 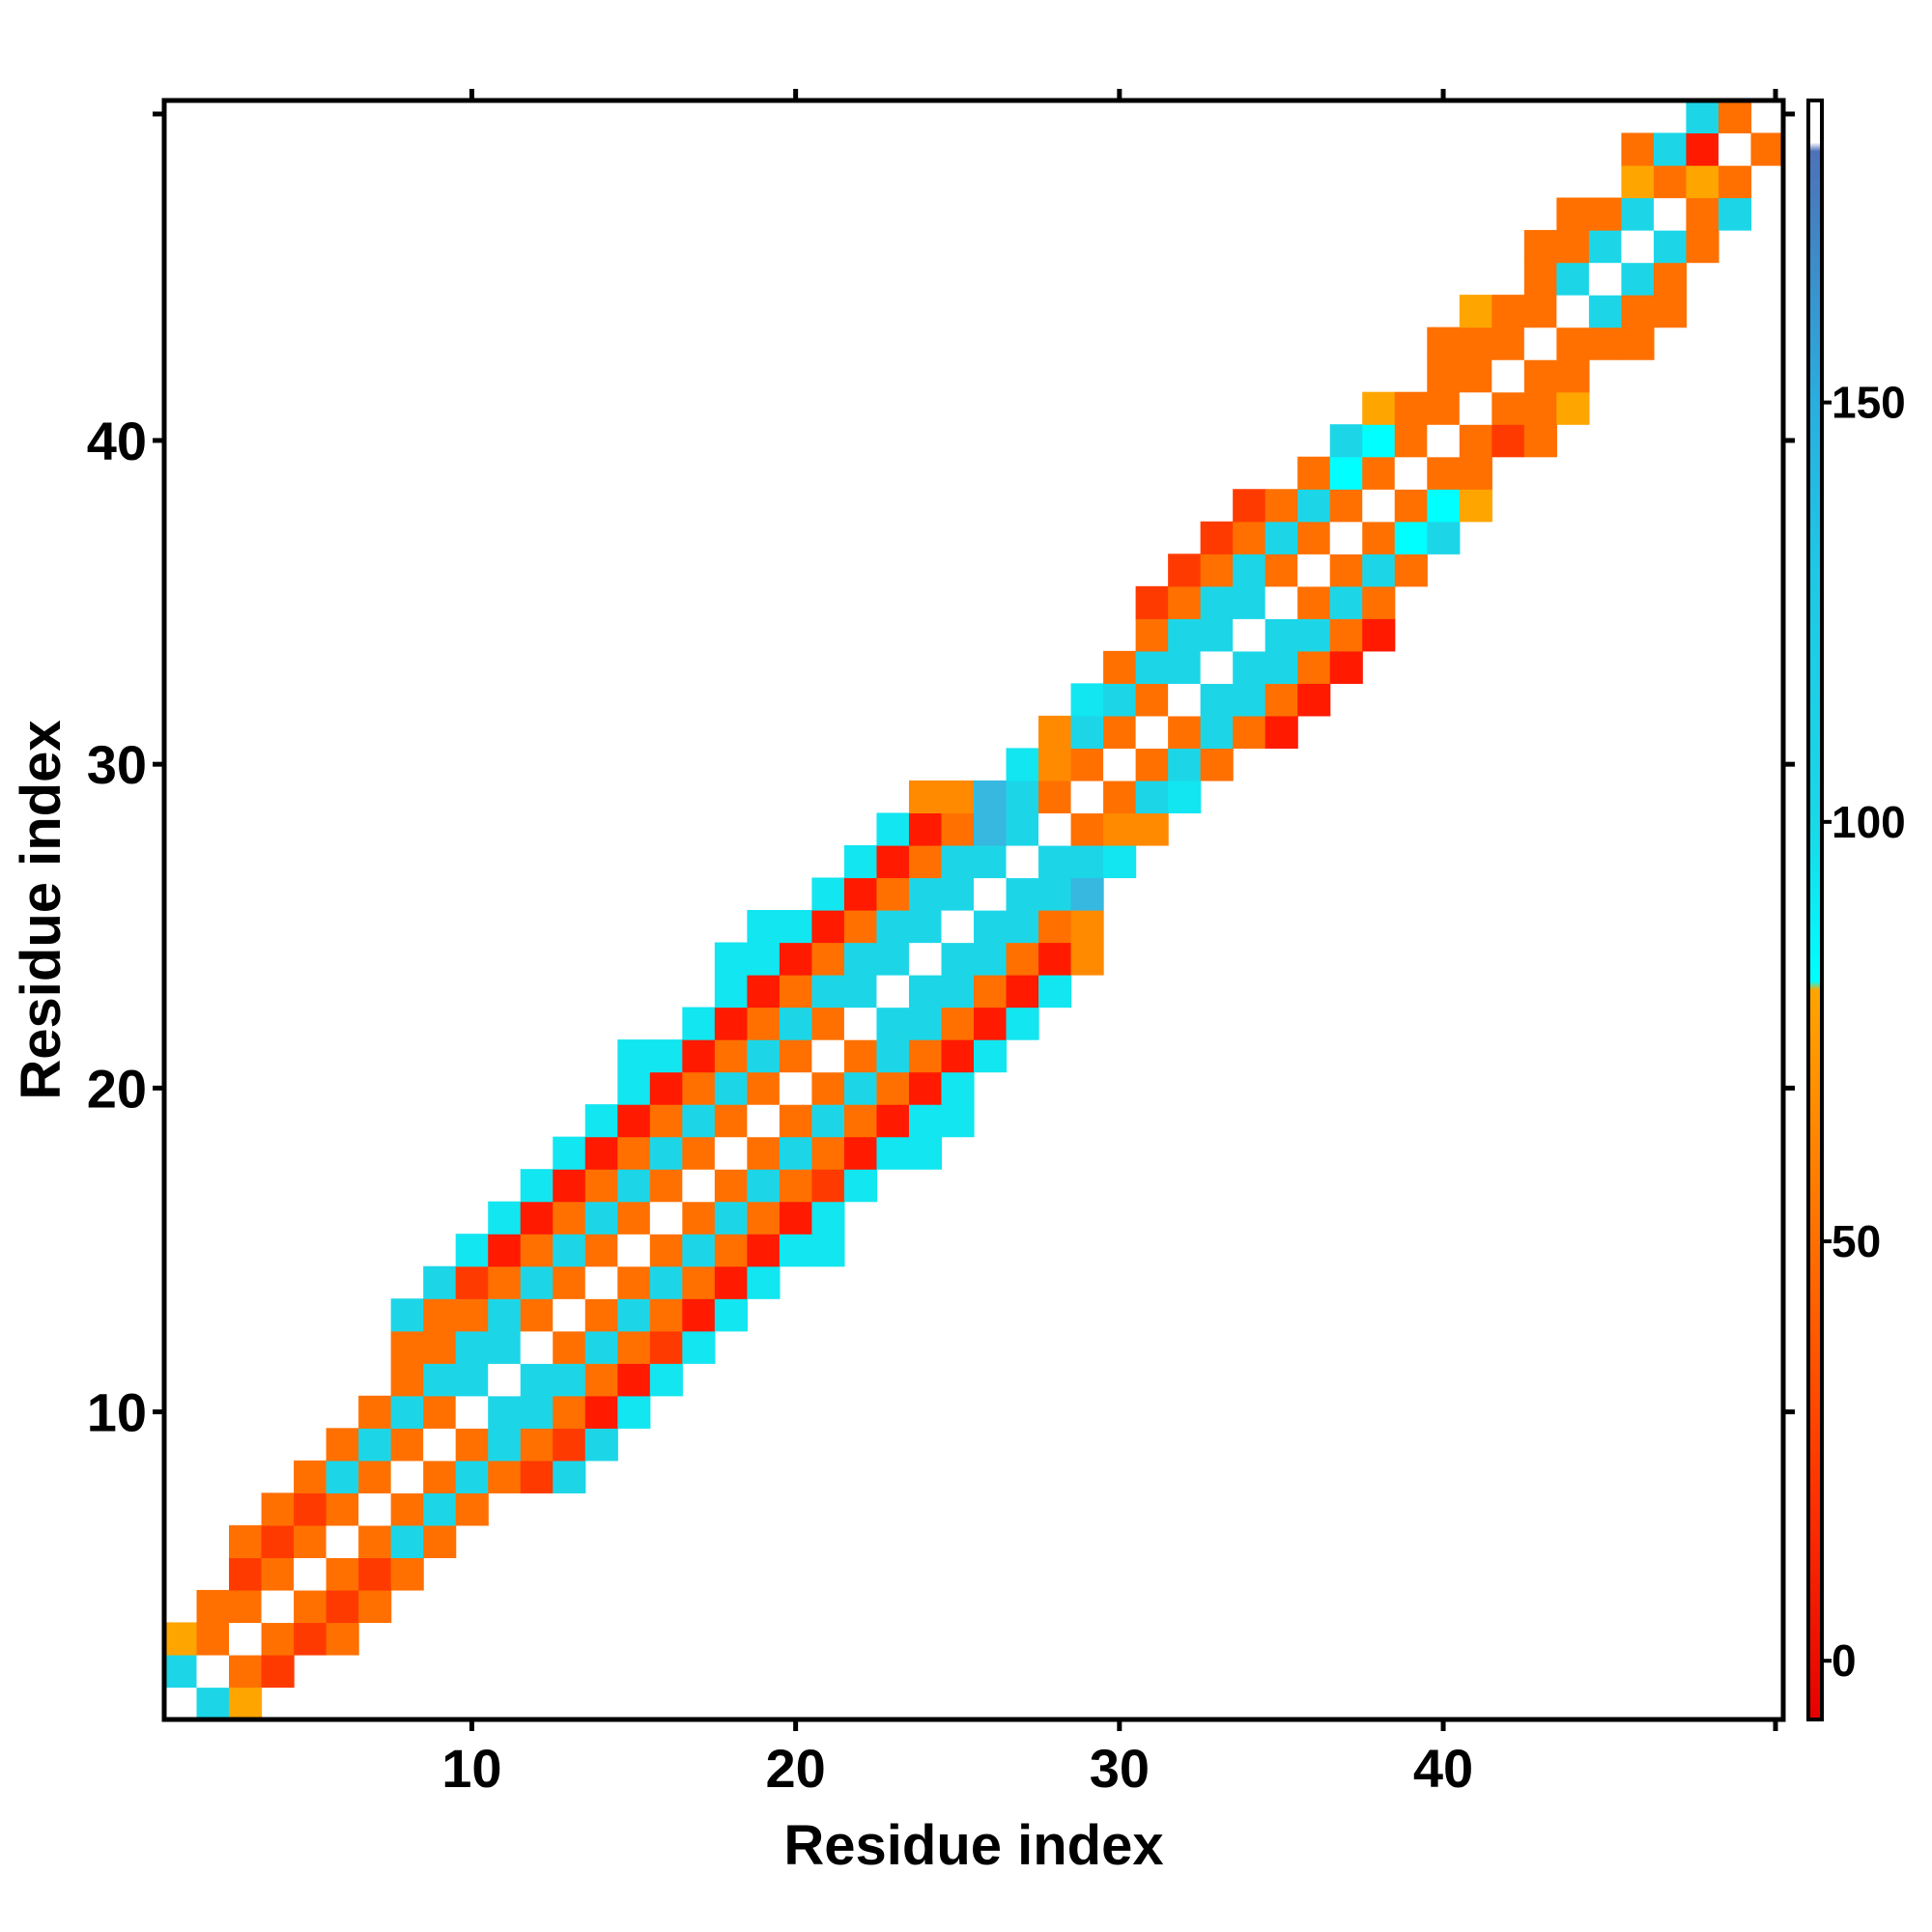 I want to click on colorbar-tick-label: 50, so click(x=1856, y=1241).